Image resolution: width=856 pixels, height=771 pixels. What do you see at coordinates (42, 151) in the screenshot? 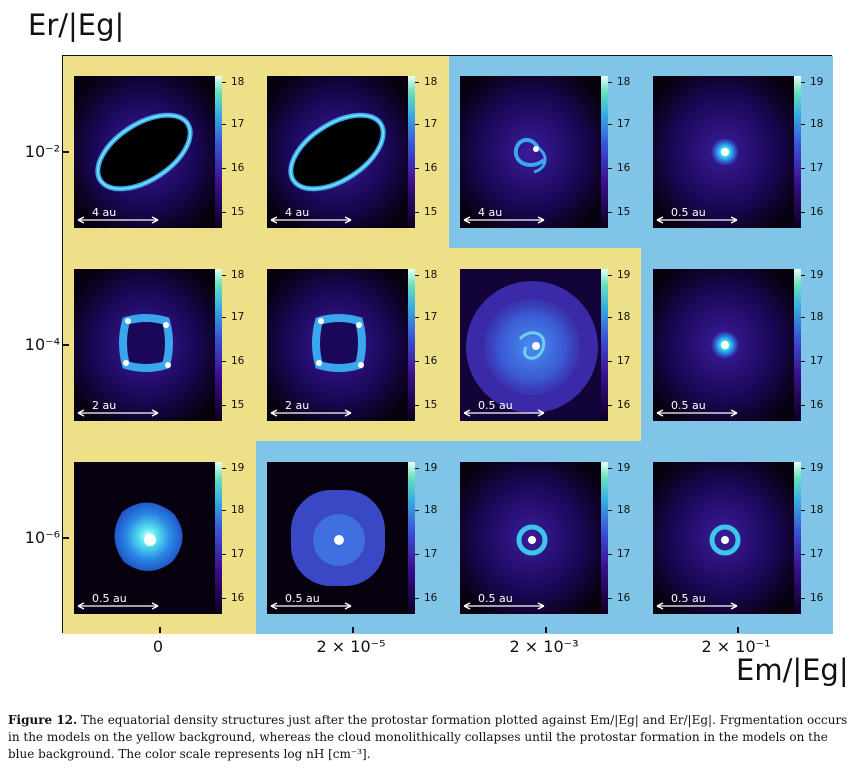
I see `y-tick-label: 10⁻²` at bounding box center [42, 151].